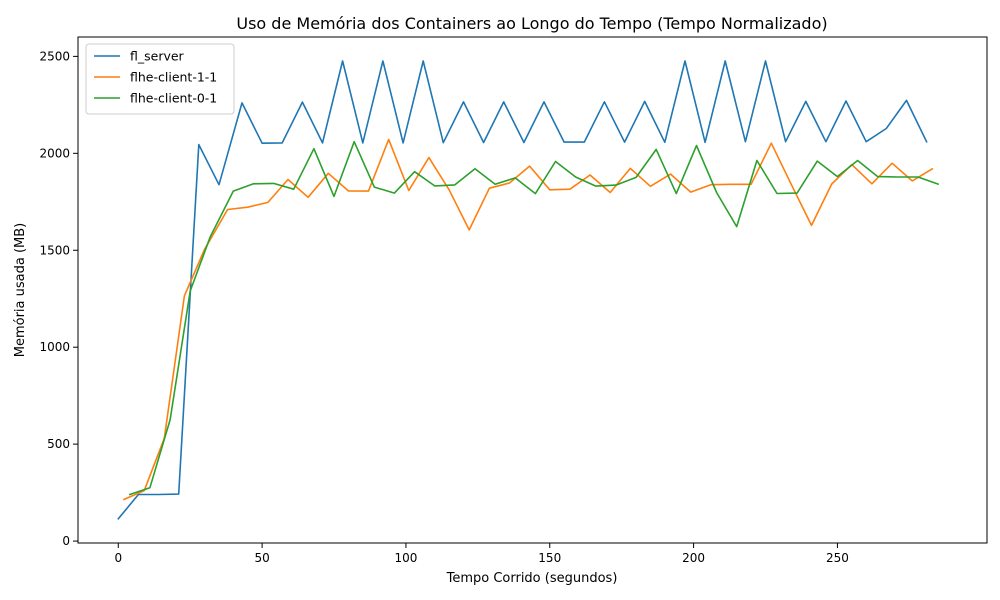  Describe the element at coordinates (173, 77) in the screenshot. I see `legend-label-1: flhe-client-1-1` at that location.